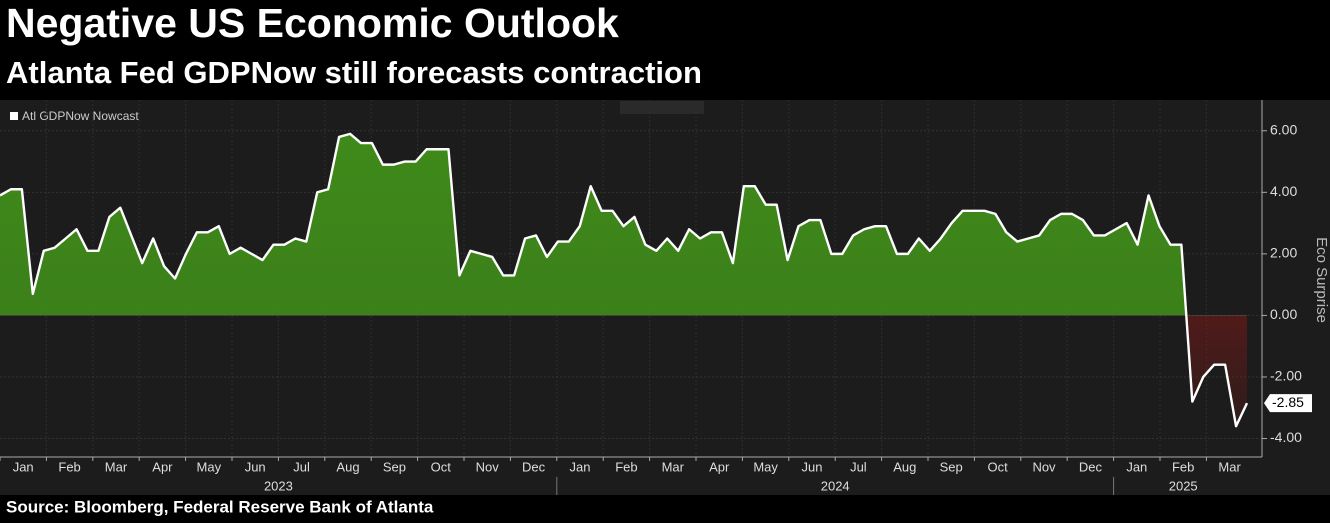 This screenshot has width=1330, height=523. Describe the element at coordinates (631, 476) in the screenshot. I see `x-axis-bg` at that location.